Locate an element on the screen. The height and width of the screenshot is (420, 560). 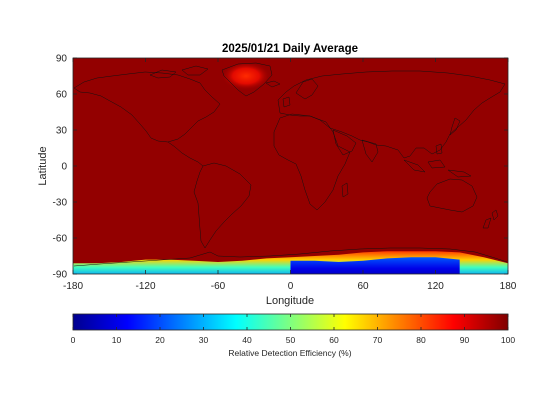
x-tick-label: 180 is located at coordinates (508, 286).